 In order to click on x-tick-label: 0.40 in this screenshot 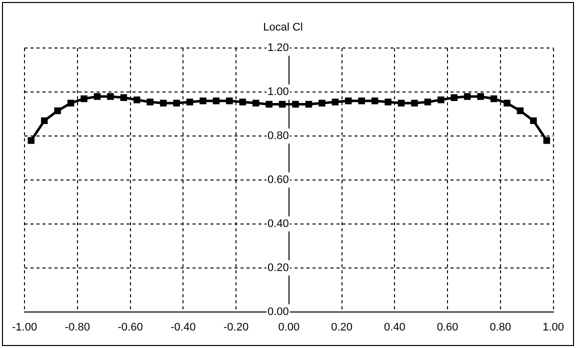, I will do `click(395, 327)`.